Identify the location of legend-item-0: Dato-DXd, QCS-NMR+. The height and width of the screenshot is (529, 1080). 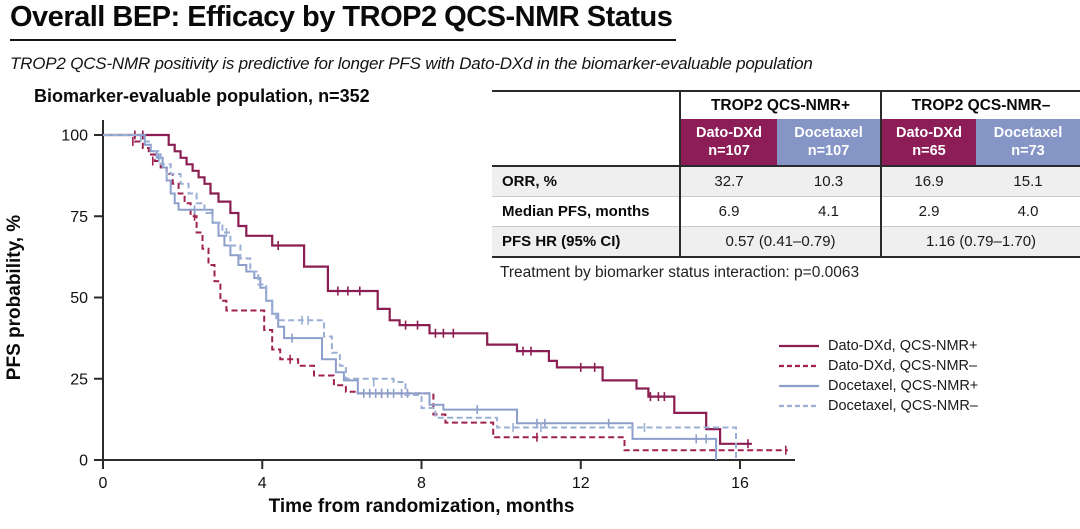
(878, 346).